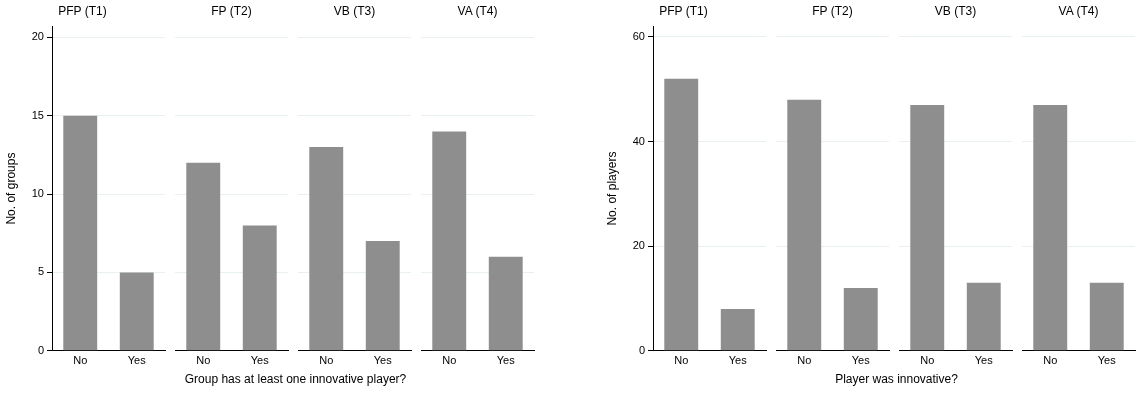 Image resolution: width=1140 pixels, height=403 pixels. What do you see at coordinates (638, 140) in the screenshot?
I see `y-tick-label: 40` at bounding box center [638, 140].